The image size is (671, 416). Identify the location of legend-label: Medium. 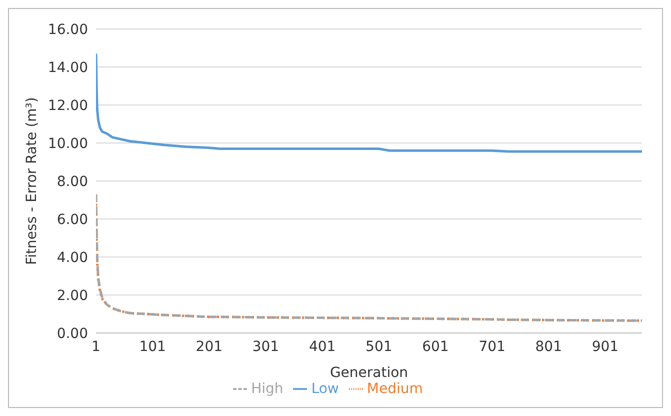
(394, 389).